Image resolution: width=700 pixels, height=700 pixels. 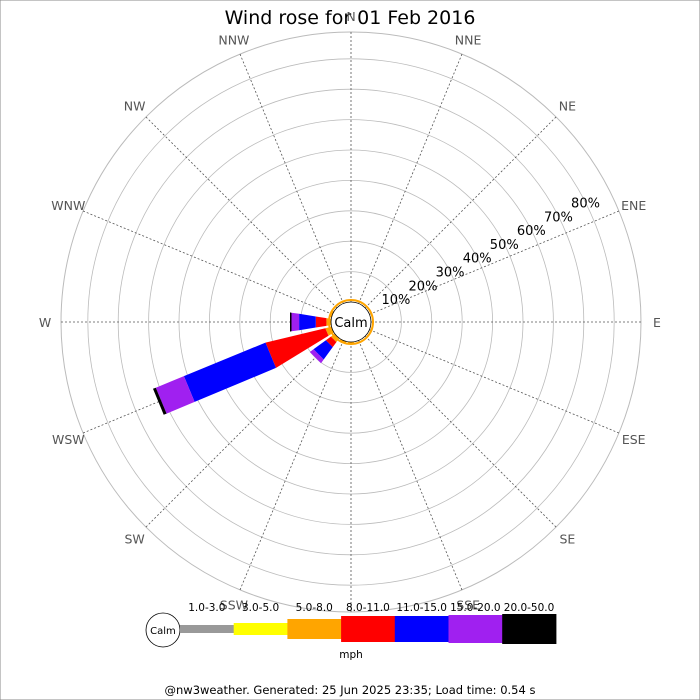 I want to click on spoke-ne, so click(x=460, y=212).